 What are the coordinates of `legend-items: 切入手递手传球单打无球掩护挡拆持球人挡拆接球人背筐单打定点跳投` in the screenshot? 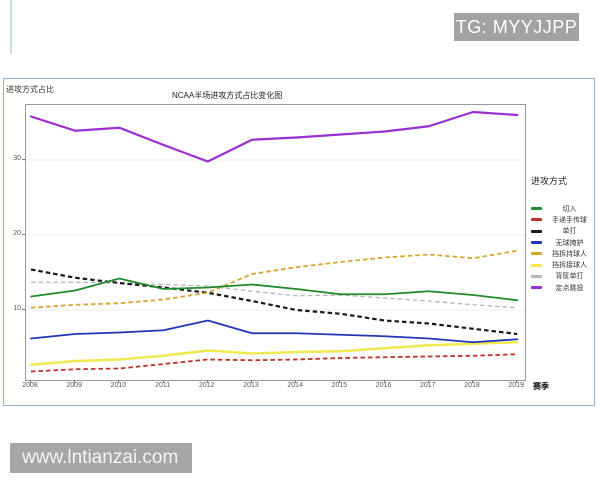 It's located at (563, 248).